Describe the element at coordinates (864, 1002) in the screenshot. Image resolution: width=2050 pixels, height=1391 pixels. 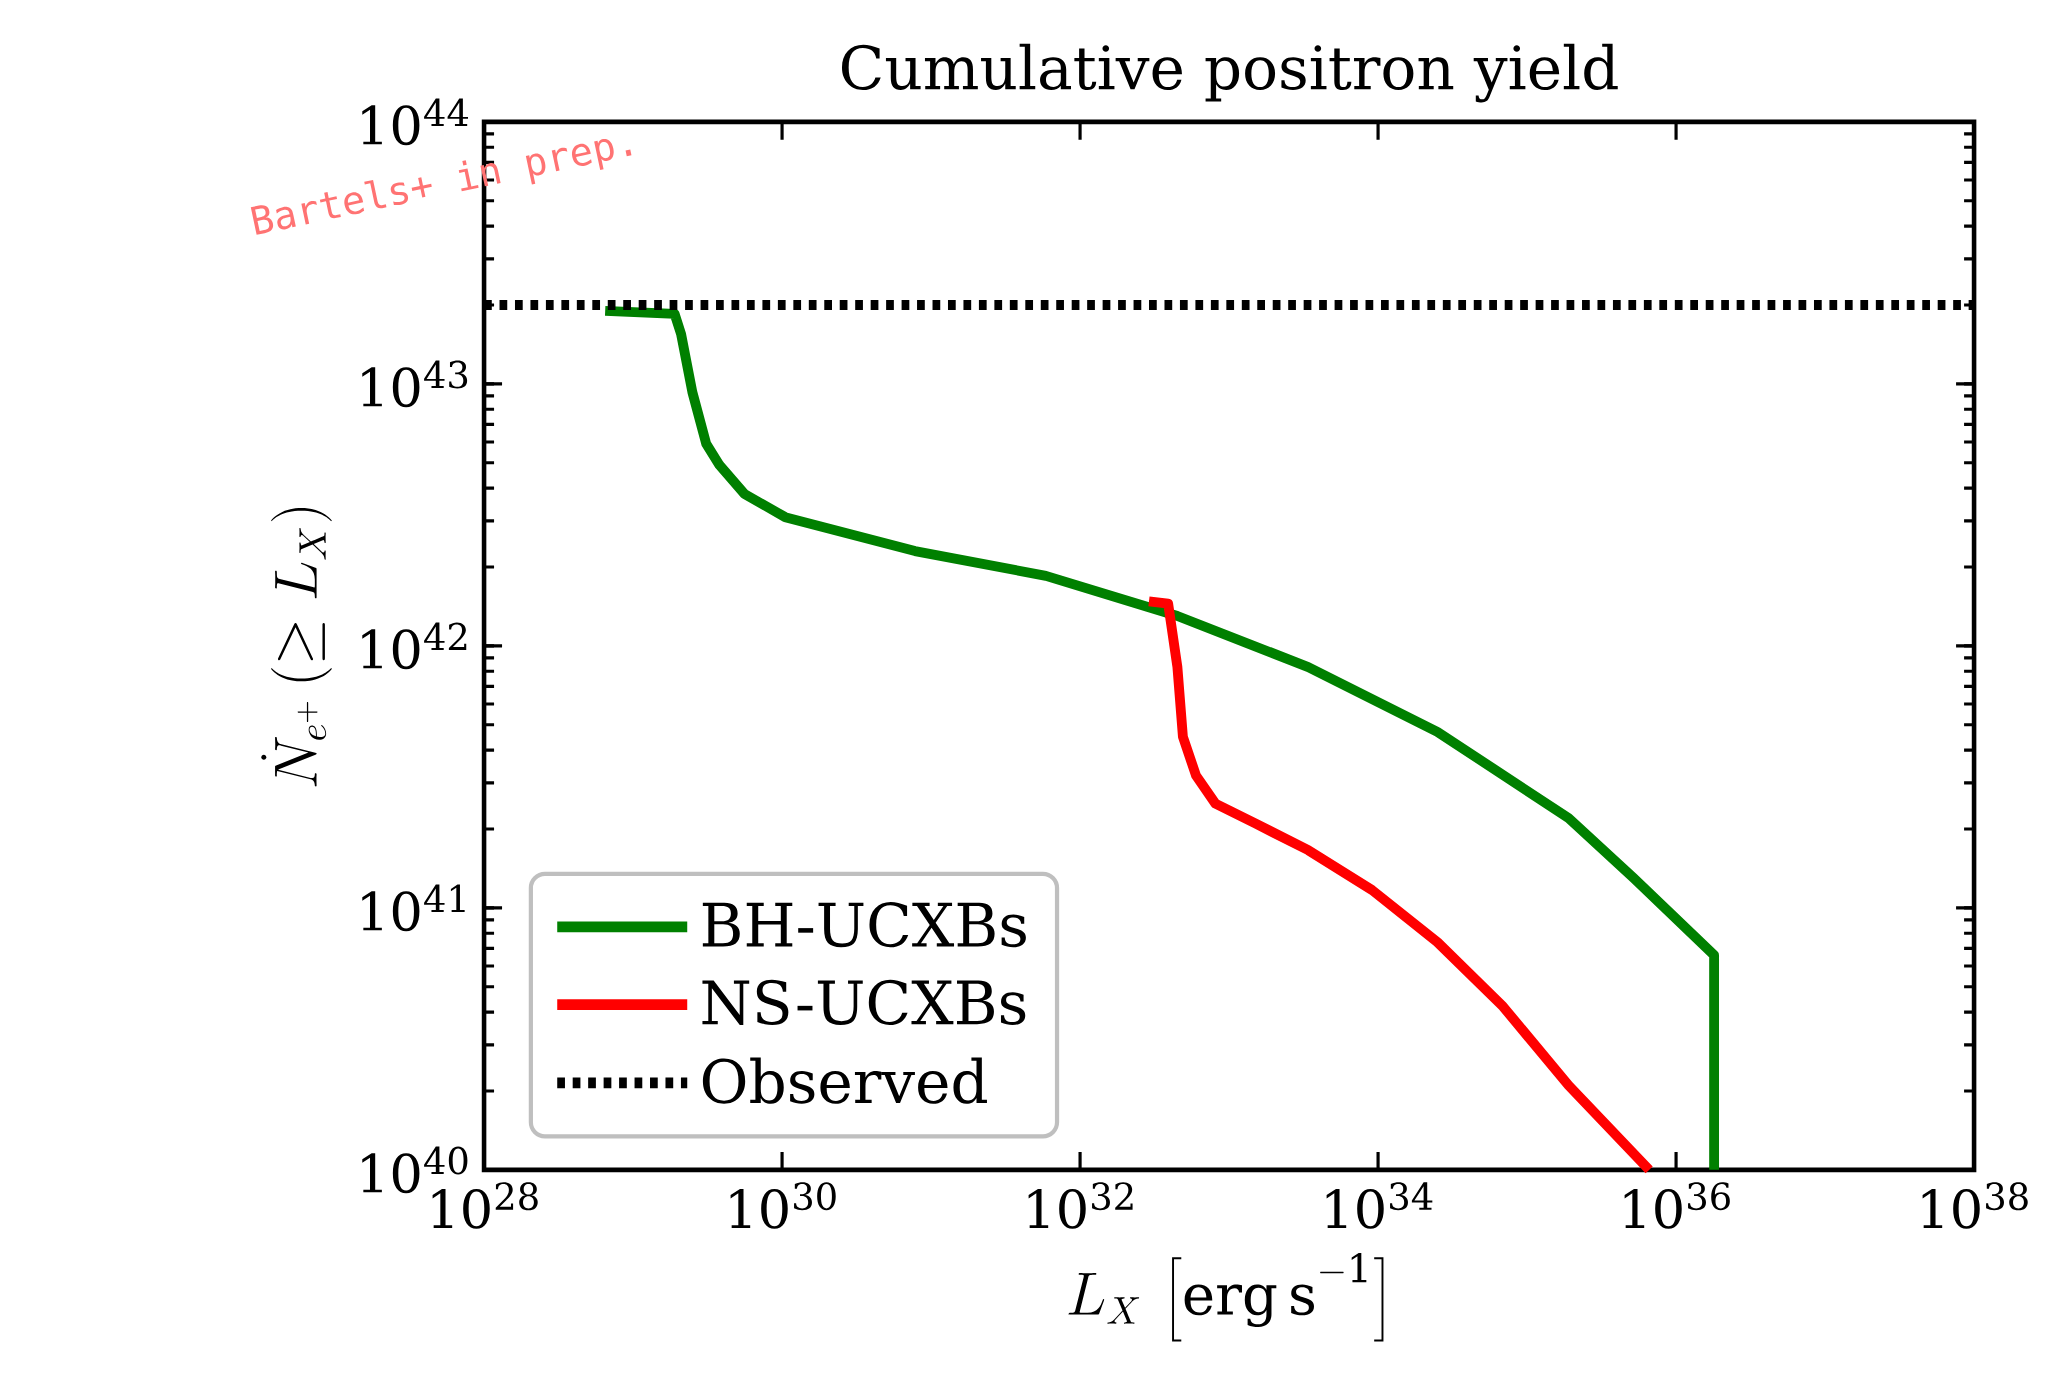
I see `legend-label: NS-UCXBs` at that location.